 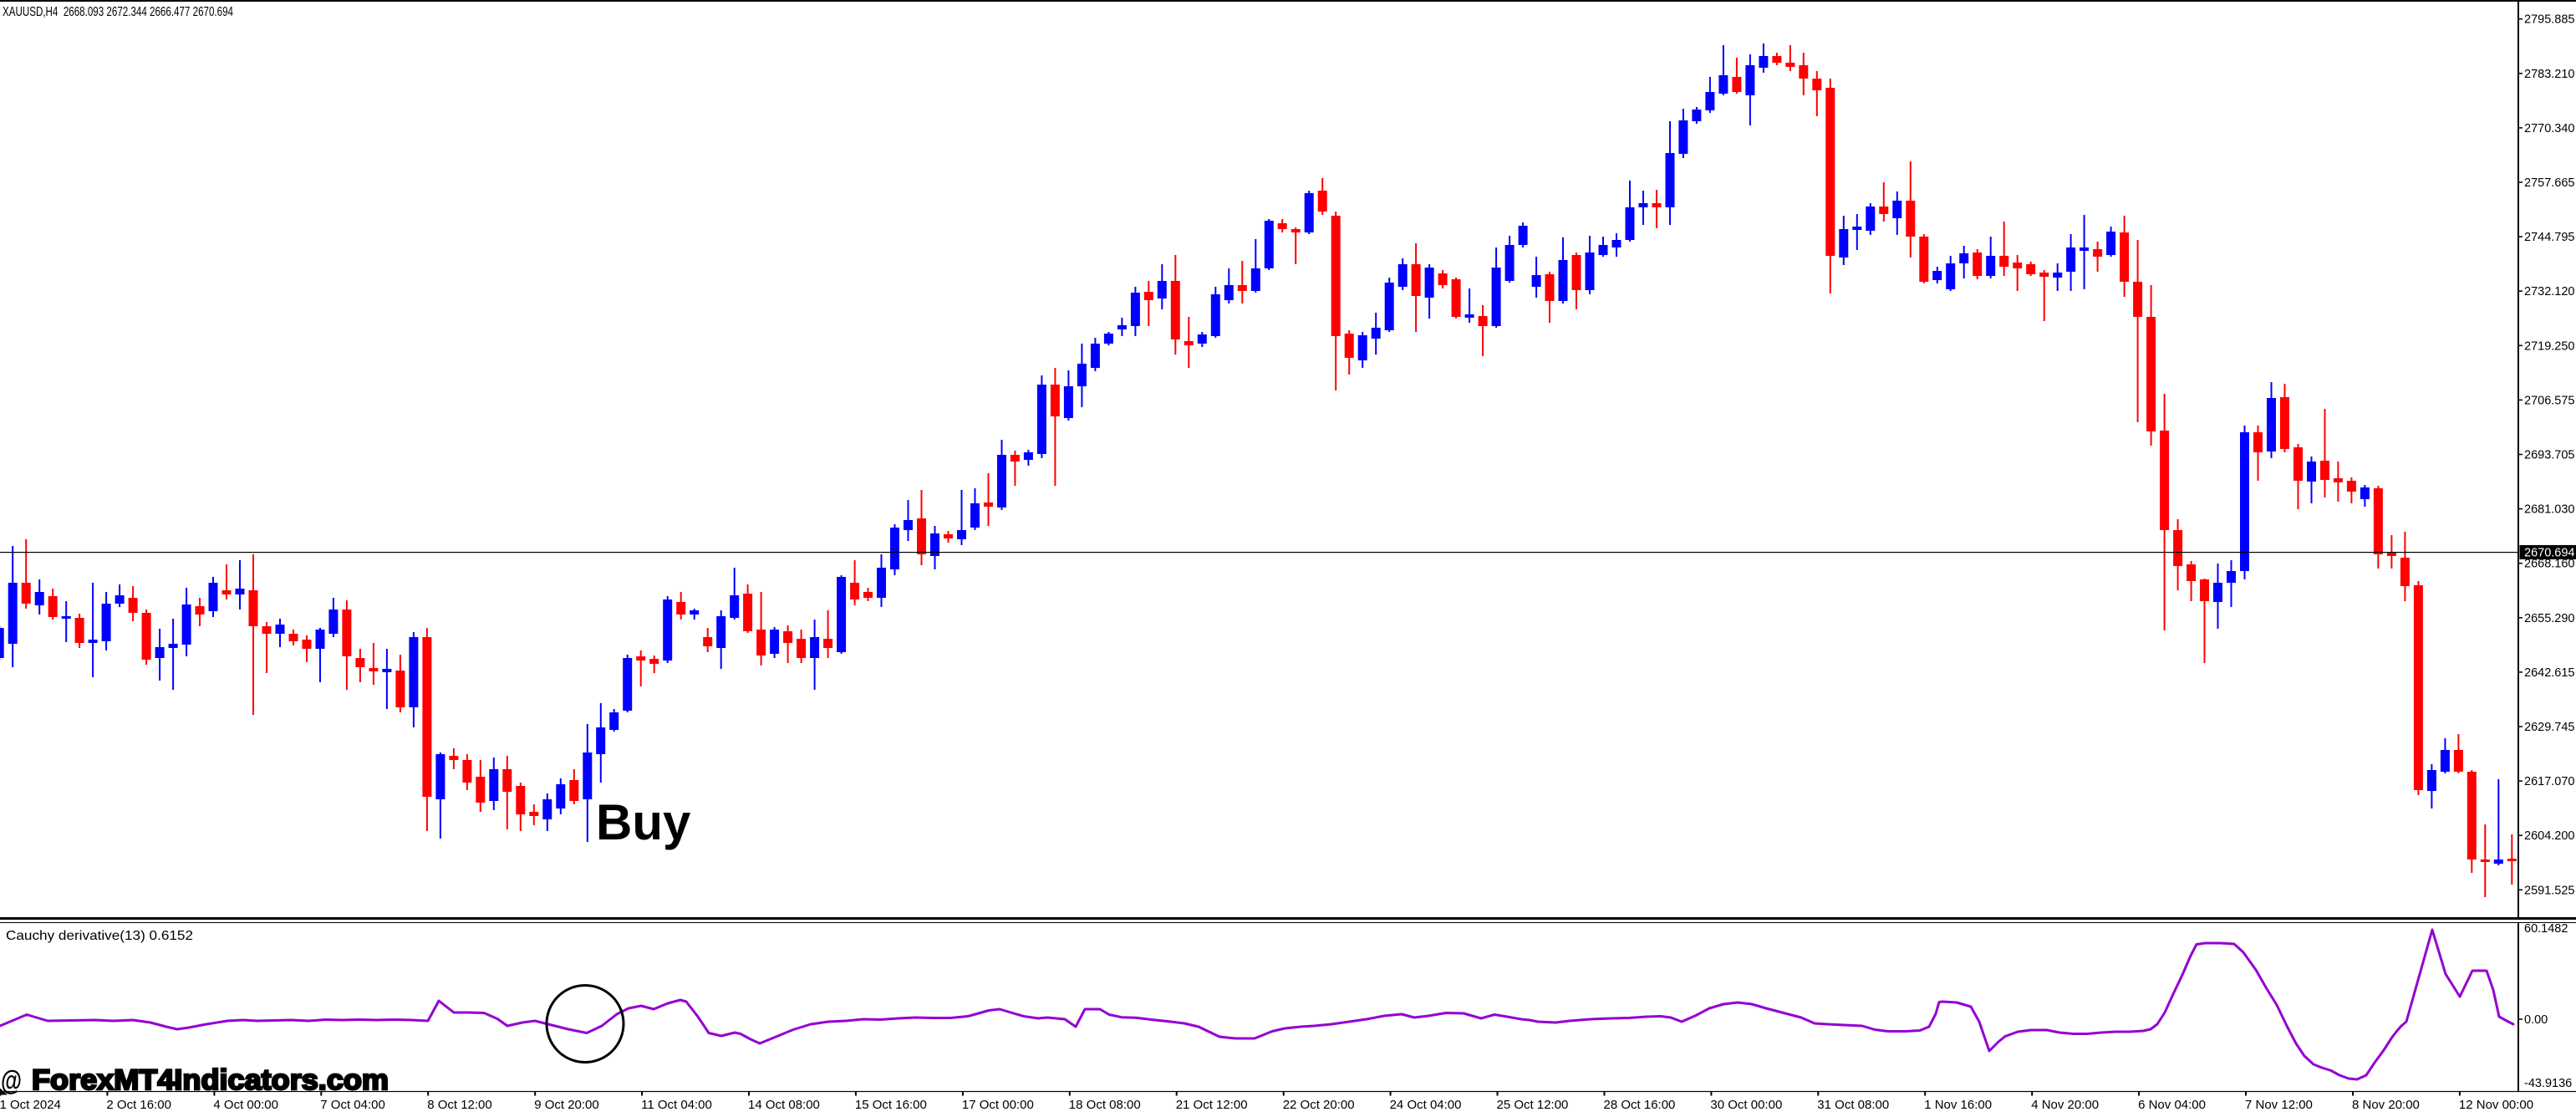 I want to click on svg-text: 4 Nov 20:00, so click(x=2065, y=1105).